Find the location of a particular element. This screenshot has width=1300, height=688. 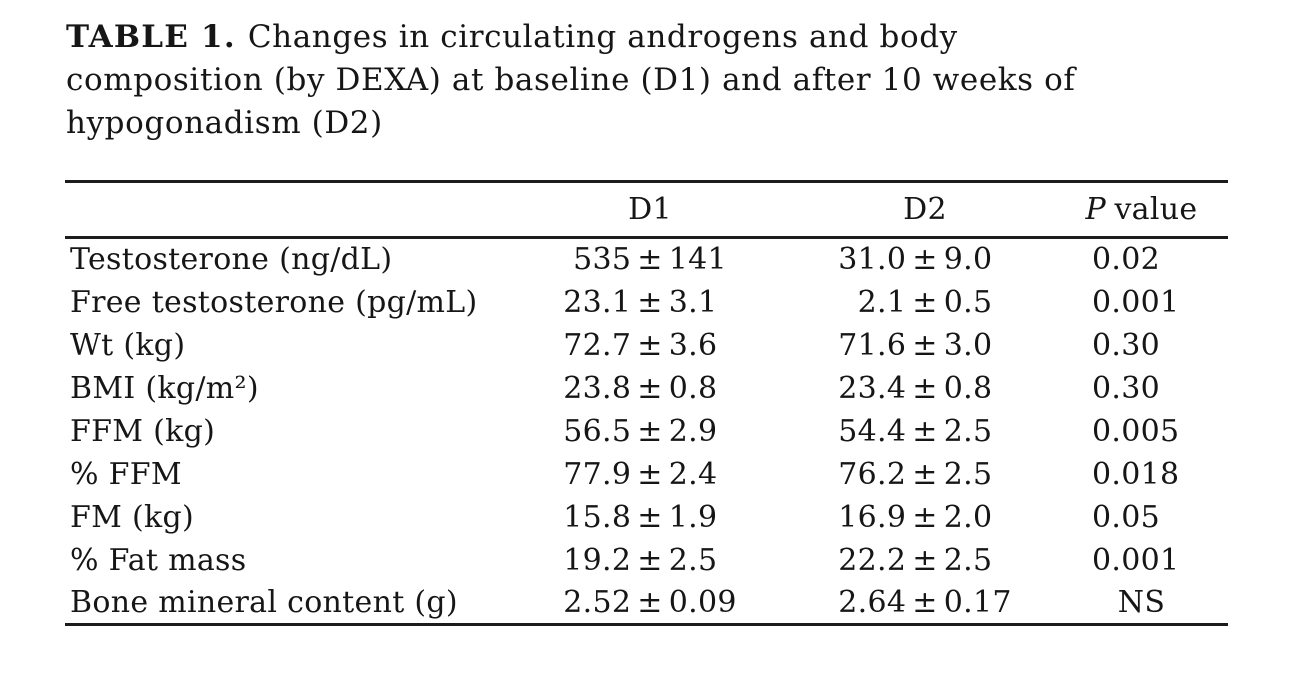

table-caption-line3: hypogonadism (D2) is located at coordinates (224, 123).